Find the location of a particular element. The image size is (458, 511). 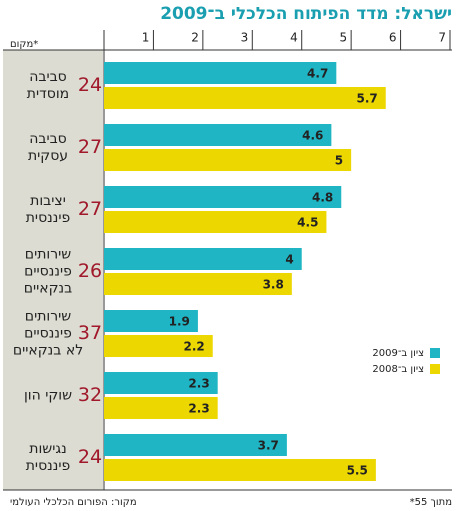

value-label: 1.9 is located at coordinates (179, 322).